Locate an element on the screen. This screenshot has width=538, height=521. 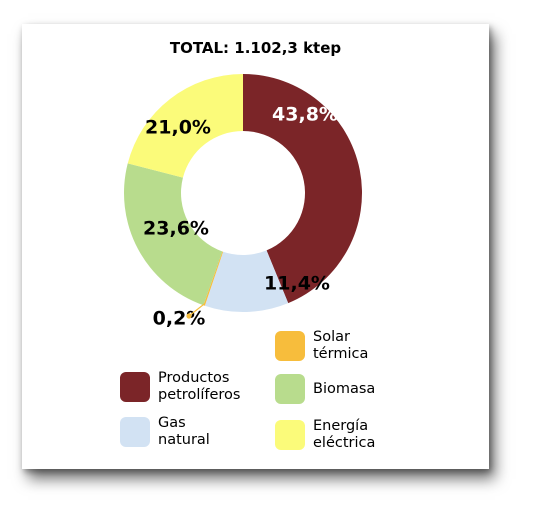
legend-swatch-energia-electrica is located at coordinates (290, 435).